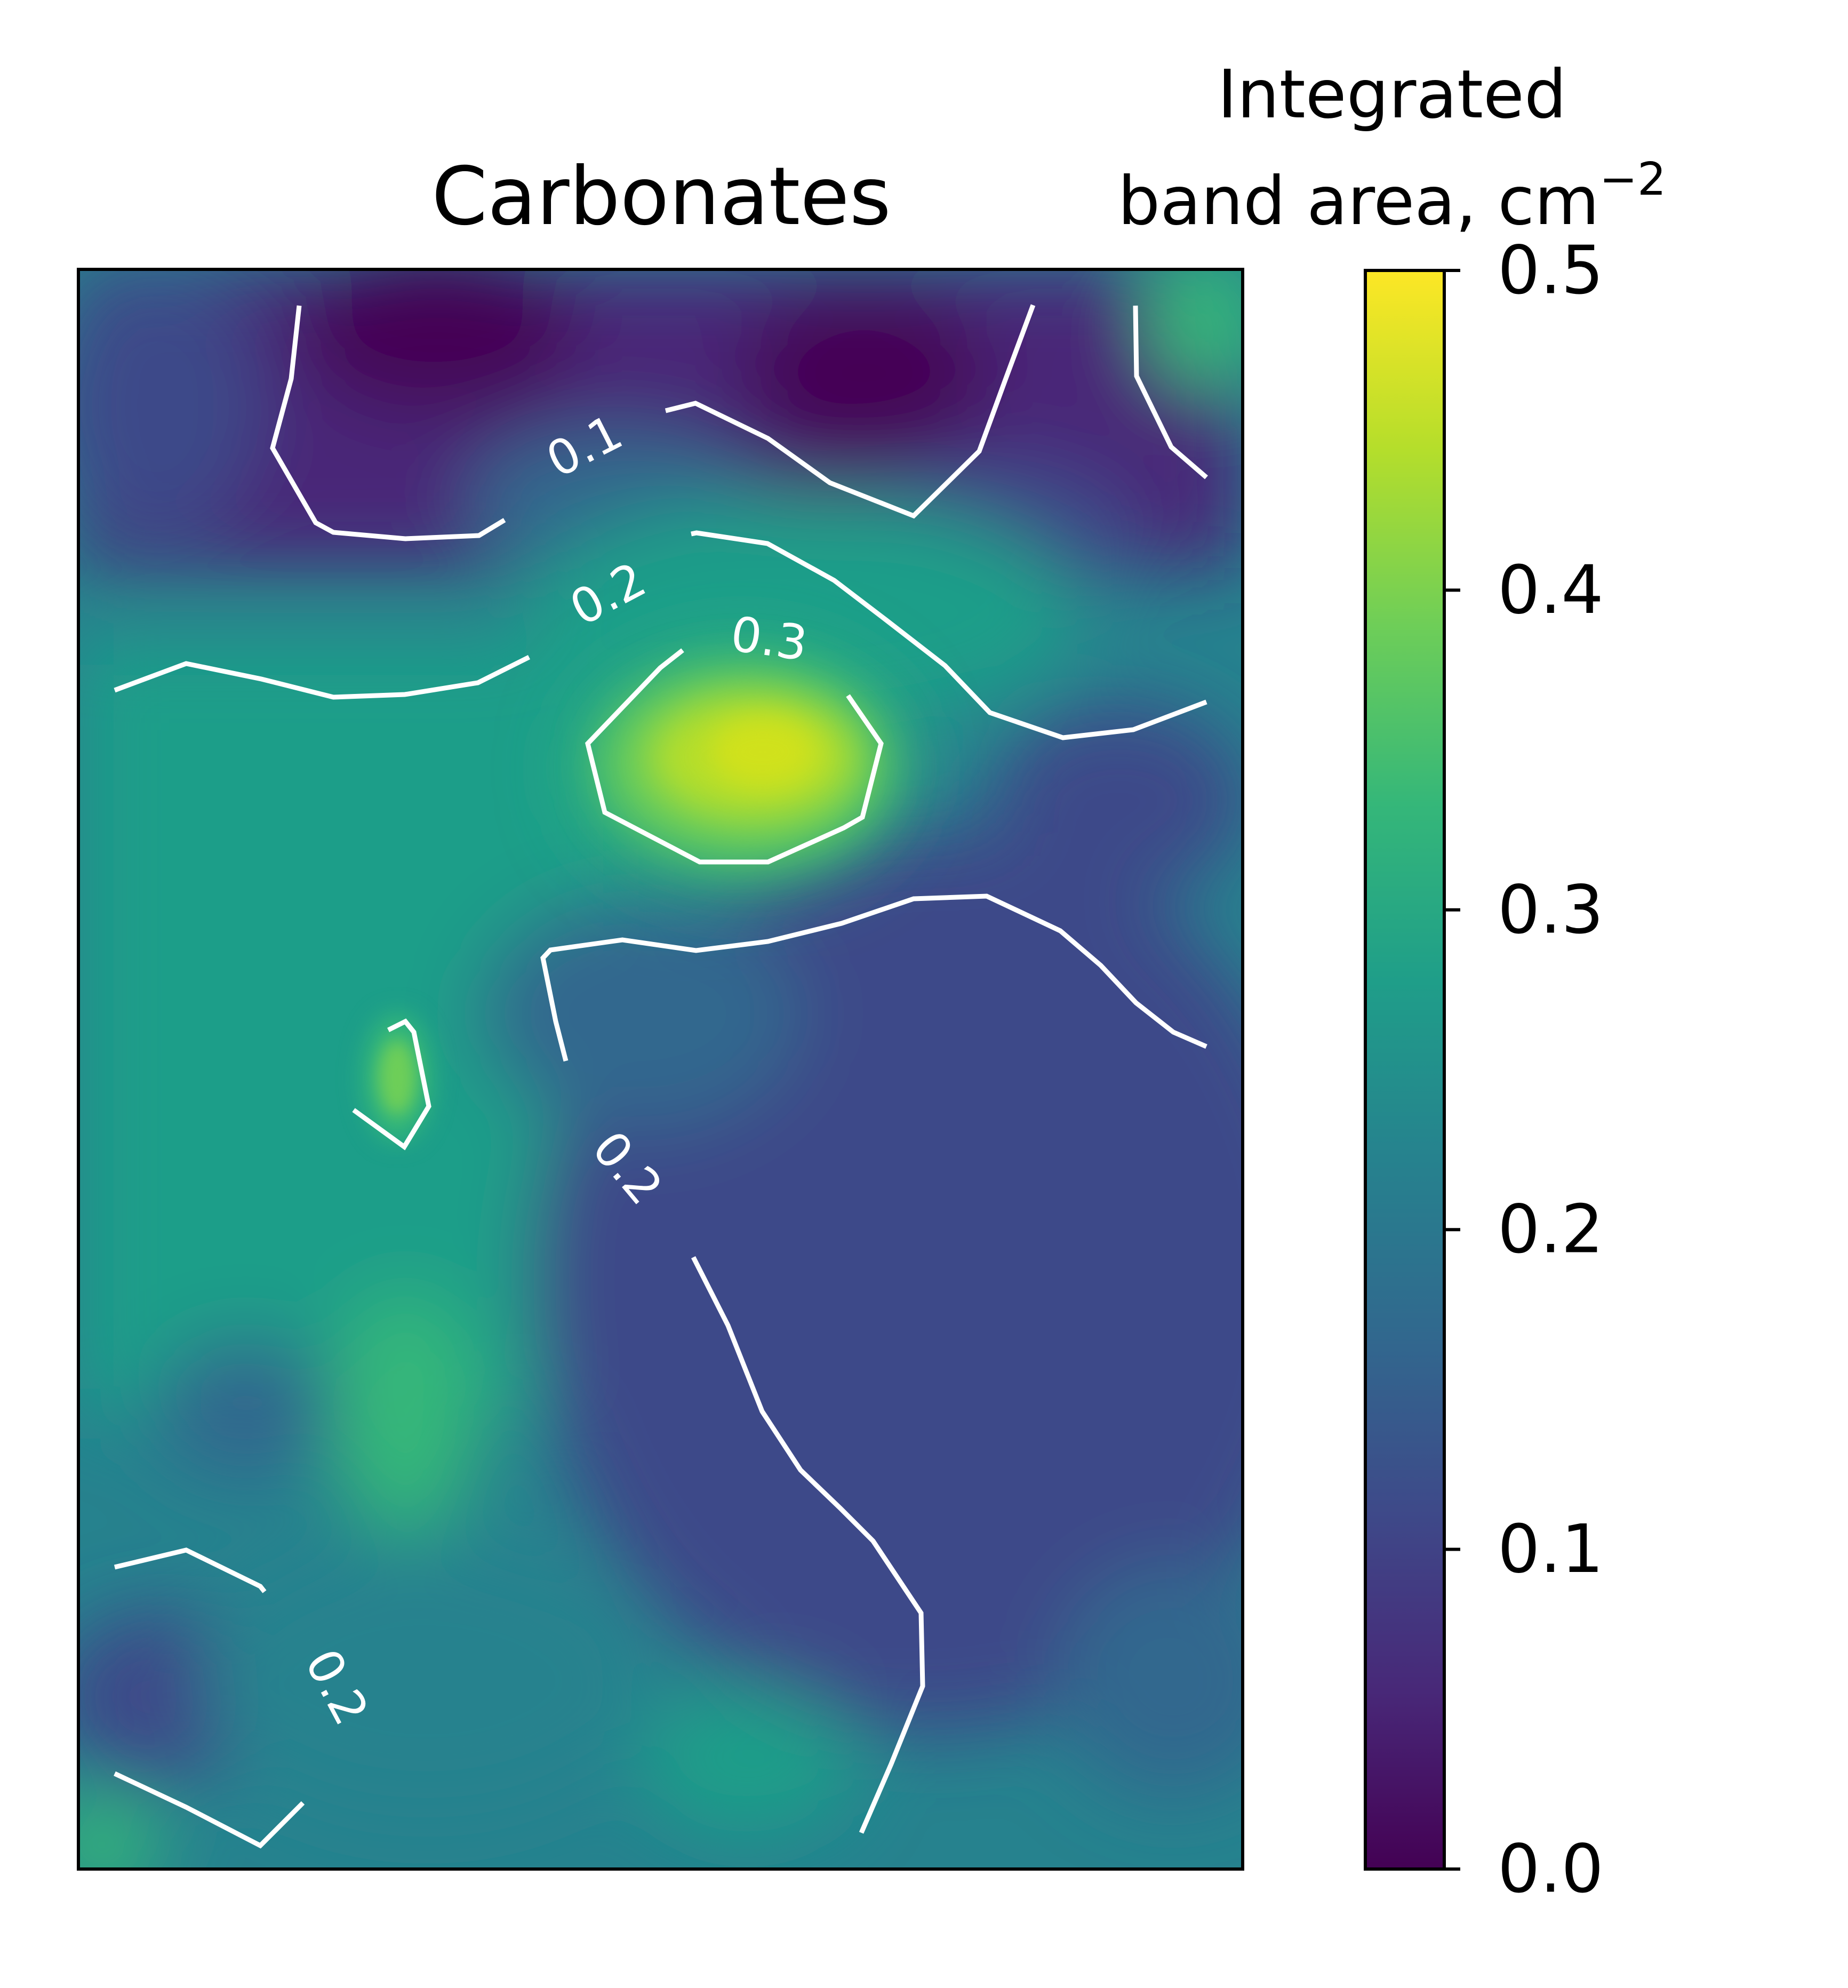  What do you see at coordinates (322, 677) in the screenshot?
I see `contour-line-0.2-upper-left` at bounding box center [322, 677].